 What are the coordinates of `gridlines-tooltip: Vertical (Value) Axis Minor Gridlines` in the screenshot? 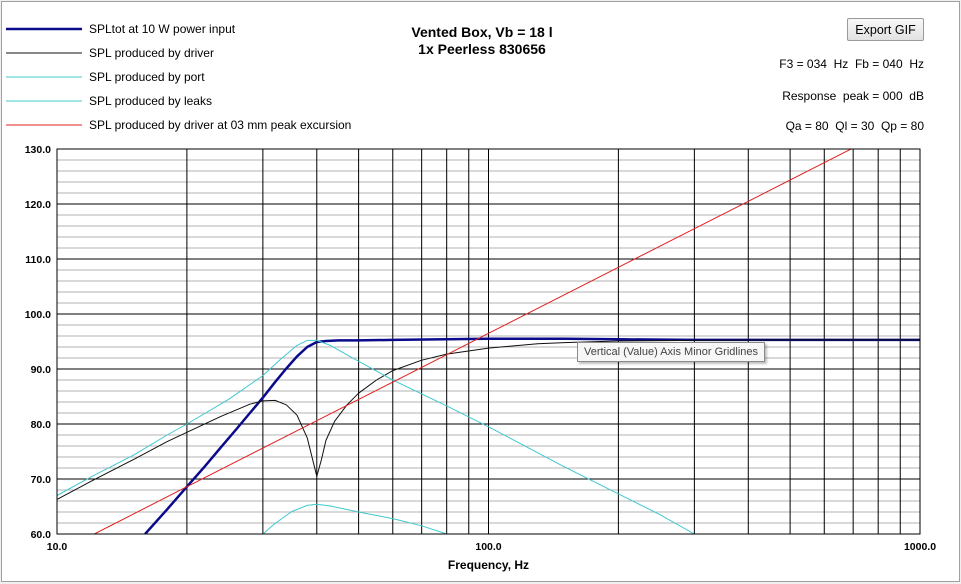 It's located at (671, 352).